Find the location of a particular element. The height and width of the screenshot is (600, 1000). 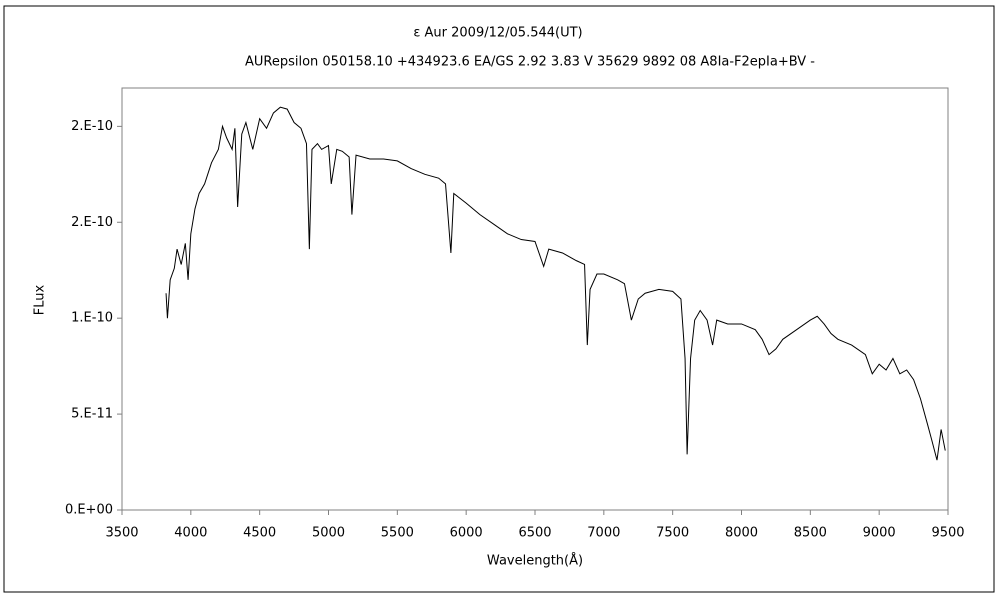

x-tick-label: 4000 is located at coordinates (190, 533).